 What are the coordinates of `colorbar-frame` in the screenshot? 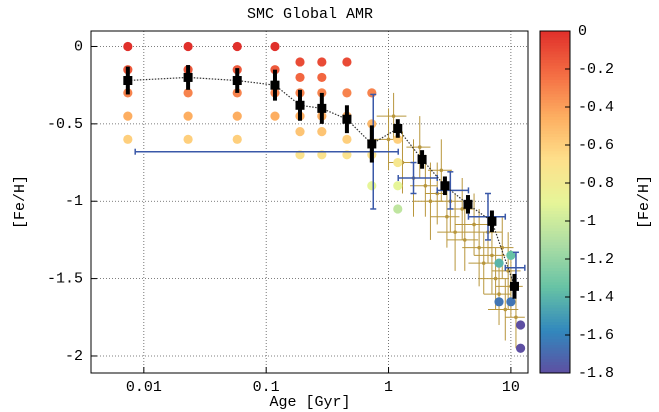 It's located at (555, 202).